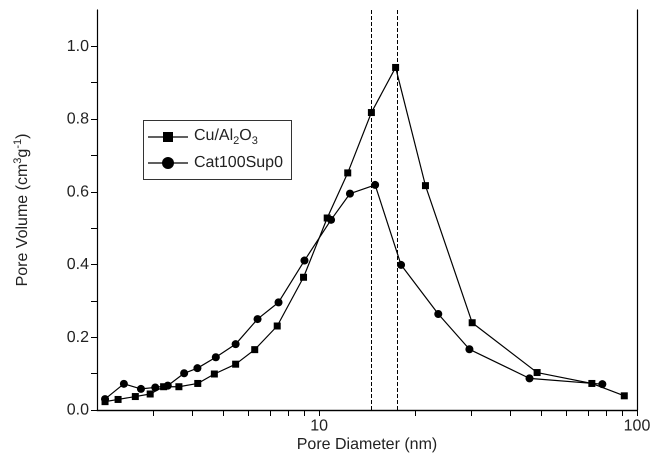 The height and width of the screenshot is (470, 656). I want to click on x-tick-label: 100, so click(637, 426).